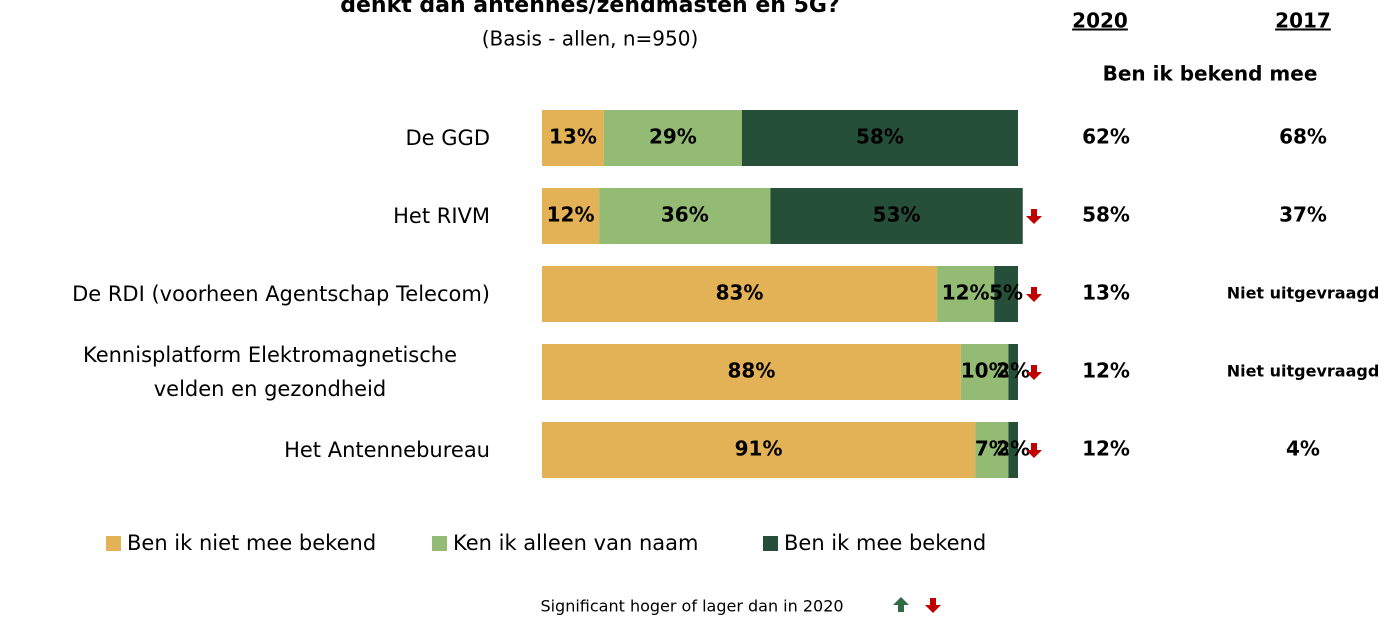  Describe the element at coordinates (441, 216) in the screenshot. I see `category-text: Het RIVM` at that location.